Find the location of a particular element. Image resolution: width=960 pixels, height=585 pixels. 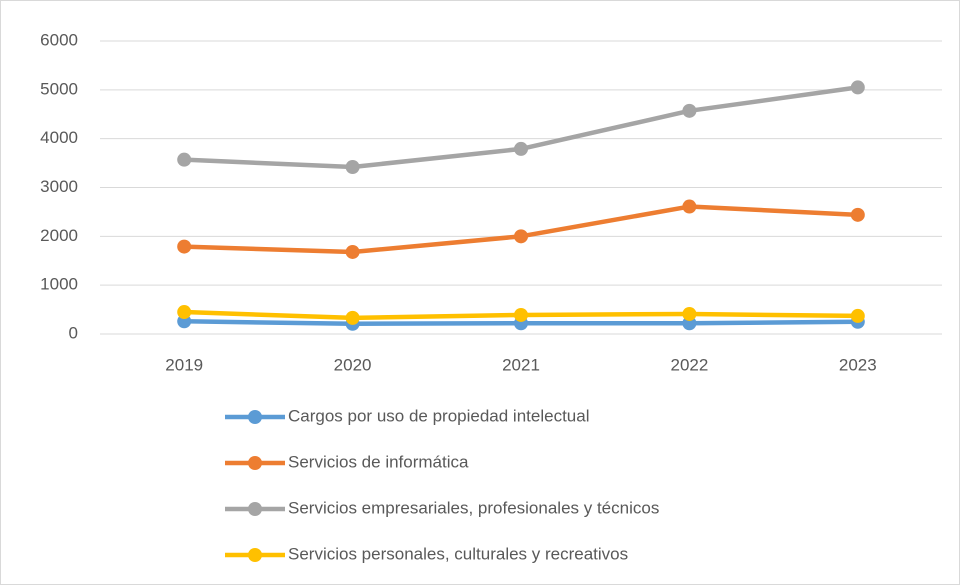

y-tick-label: 1000 is located at coordinates (59, 284).